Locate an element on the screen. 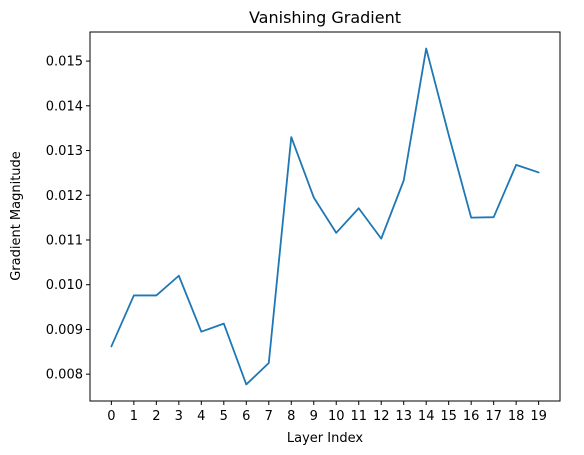 The width and height of the screenshot is (584, 455). x-tick-label: 1 is located at coordinates (134, 416).